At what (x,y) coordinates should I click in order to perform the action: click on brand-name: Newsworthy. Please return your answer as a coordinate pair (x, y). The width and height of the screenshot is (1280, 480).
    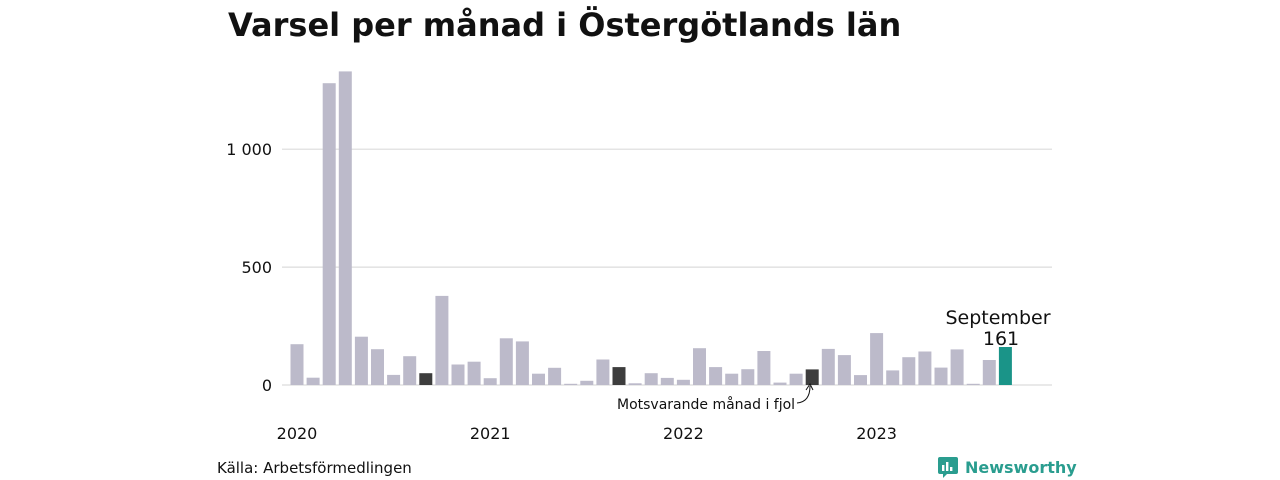
    Looking at the image, I should click on (1021, 467).